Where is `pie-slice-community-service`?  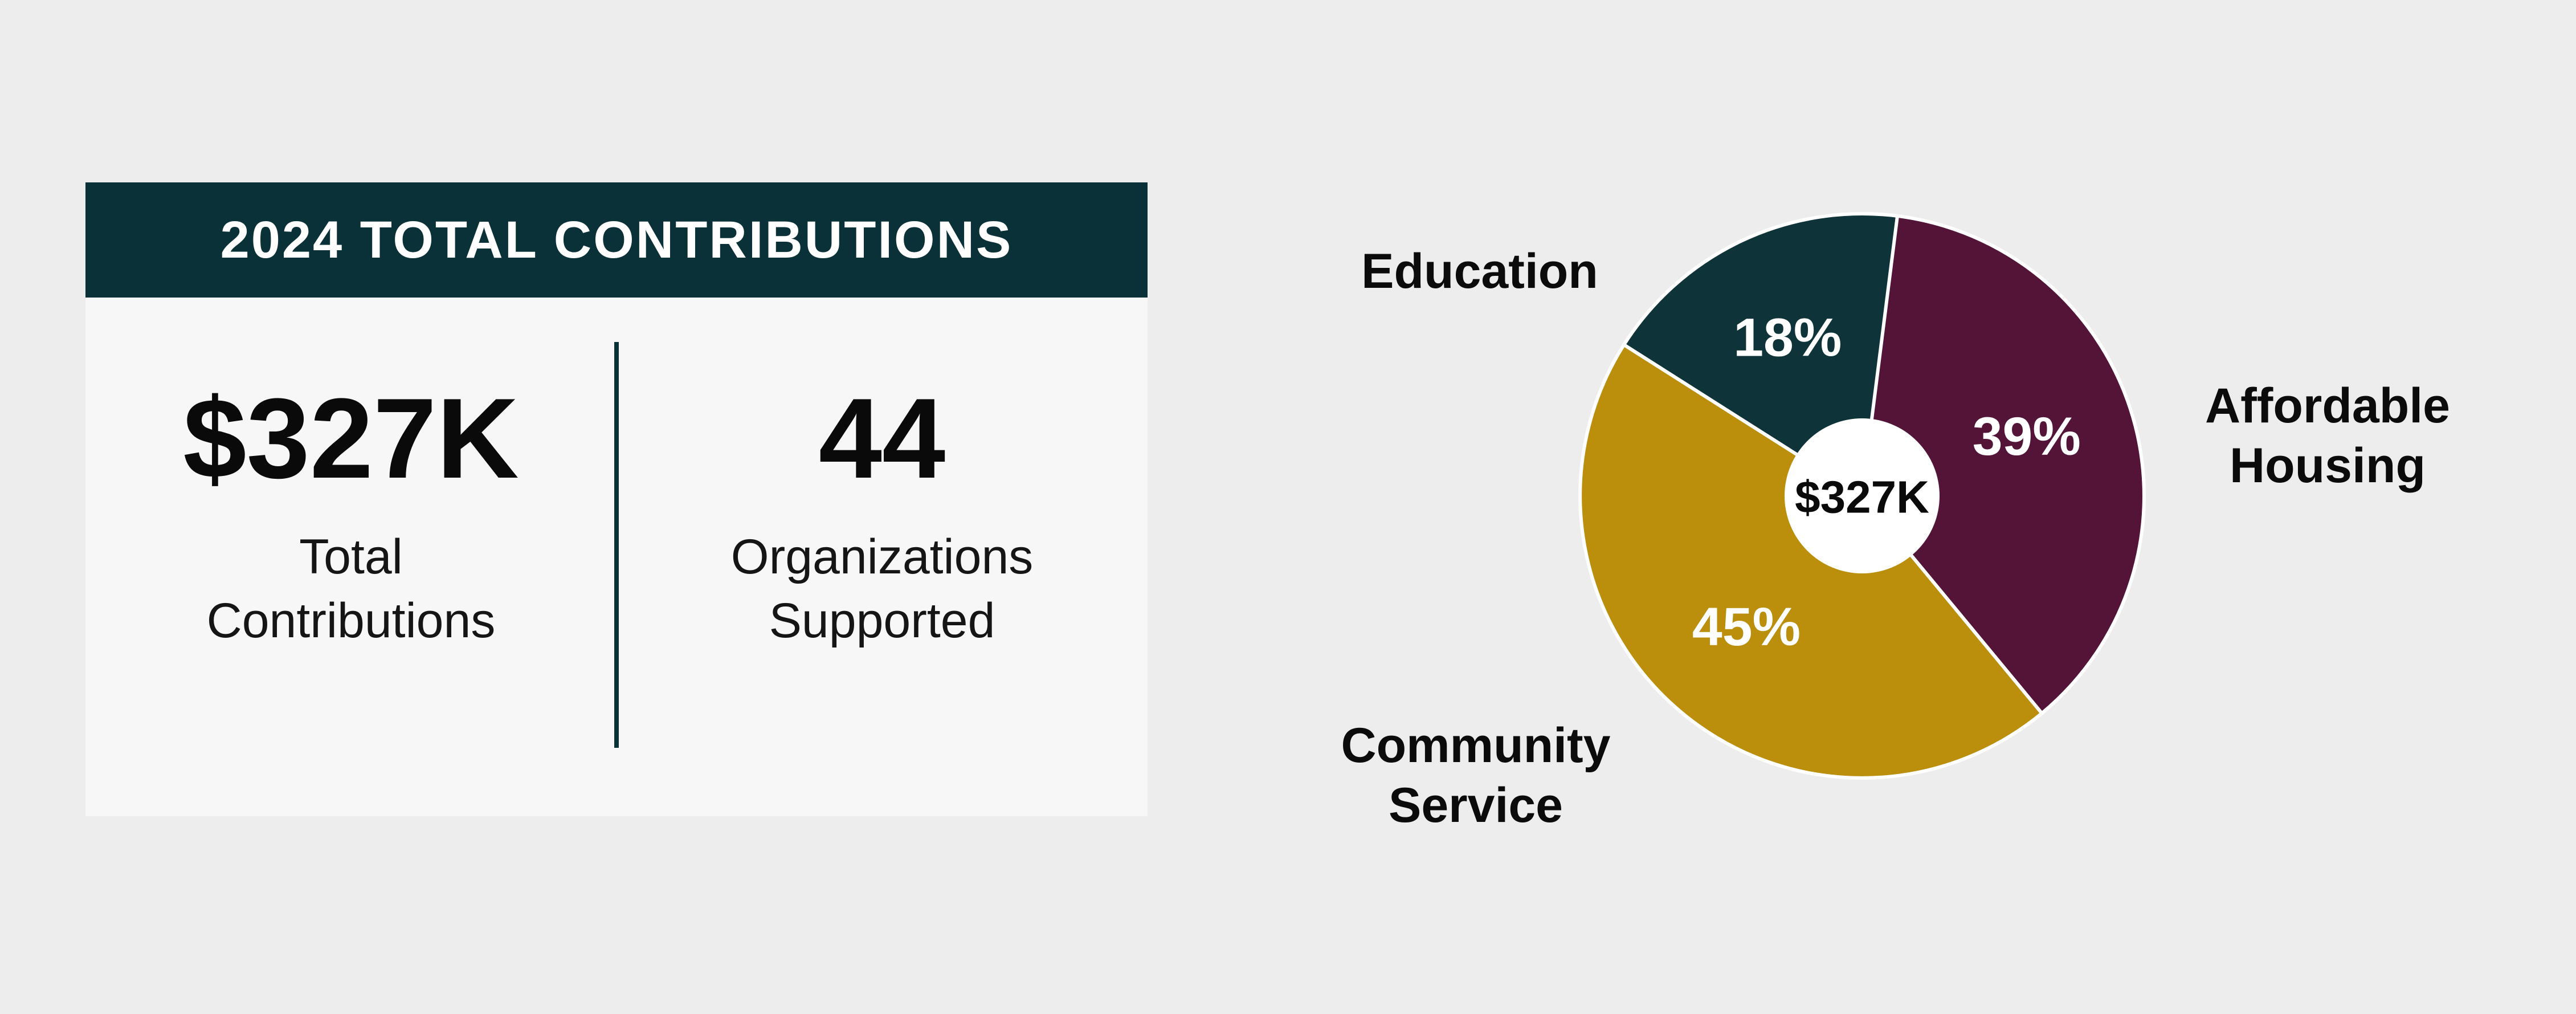
pie-slice-community-service is located at coordinates (1811, 561).